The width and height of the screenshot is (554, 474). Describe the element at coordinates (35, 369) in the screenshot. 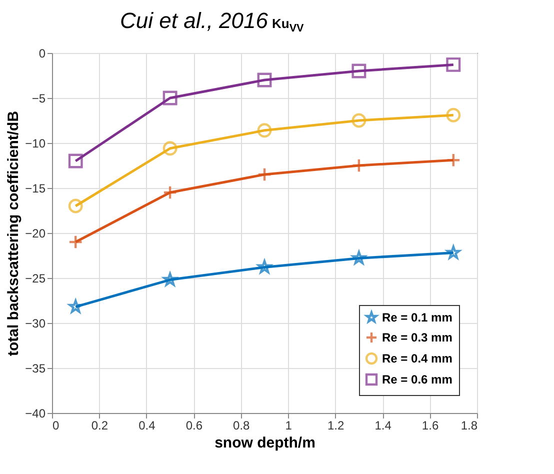

I see `y-tick-label: −35` at that location.